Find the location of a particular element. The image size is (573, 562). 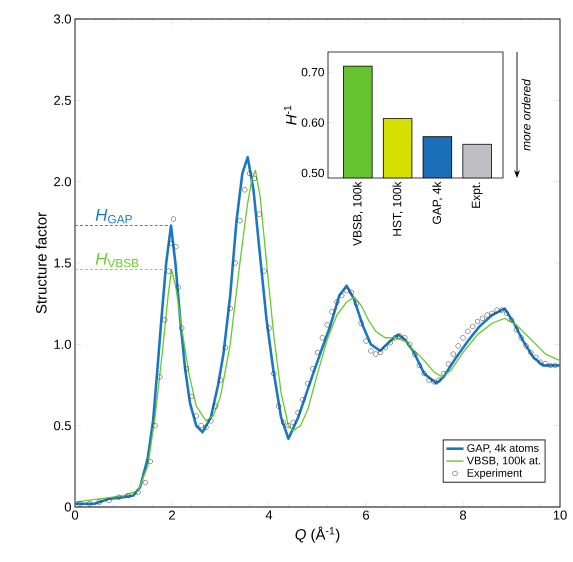

y-tick-label: 0 is located at coordinates (67, 507).